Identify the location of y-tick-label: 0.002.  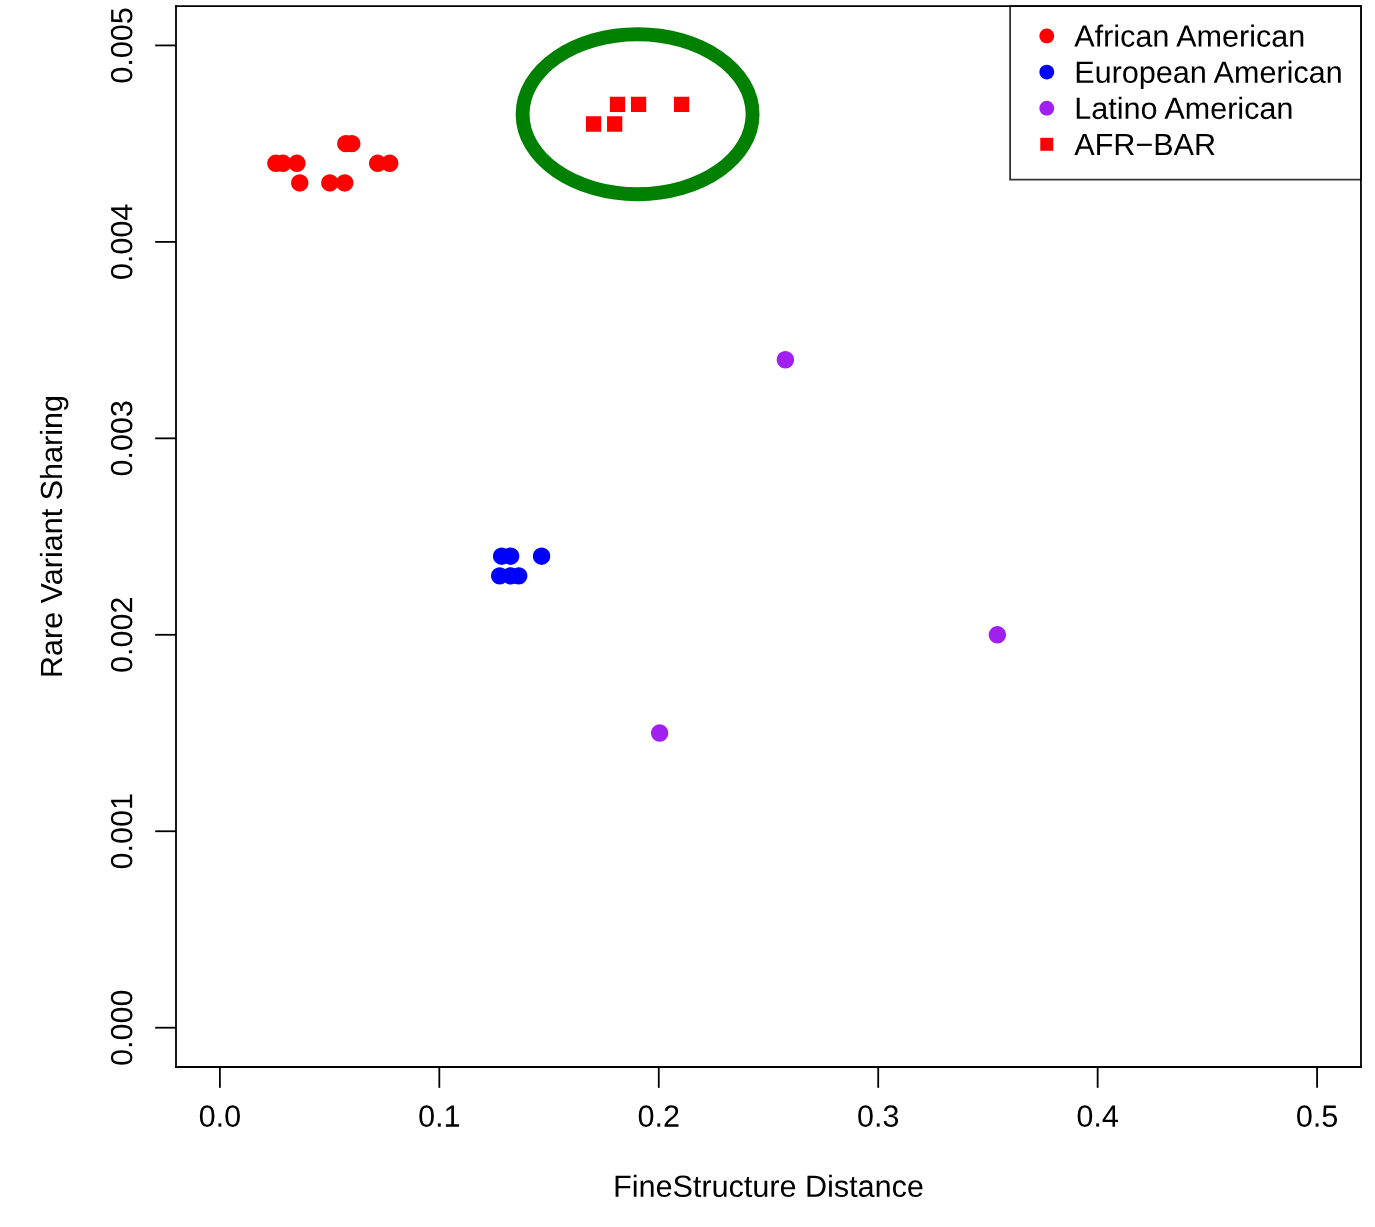
(121, 635).